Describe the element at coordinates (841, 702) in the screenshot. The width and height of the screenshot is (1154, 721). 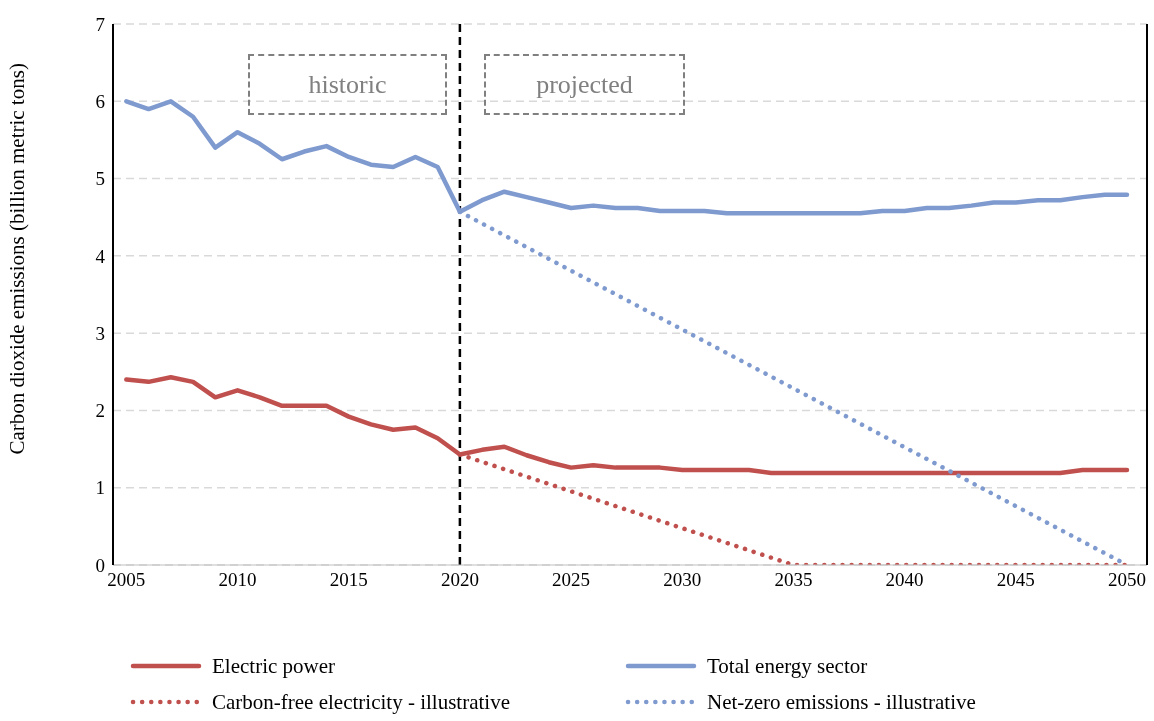
I see `legend-label: Net-zero emissions - illustrative` at that location.